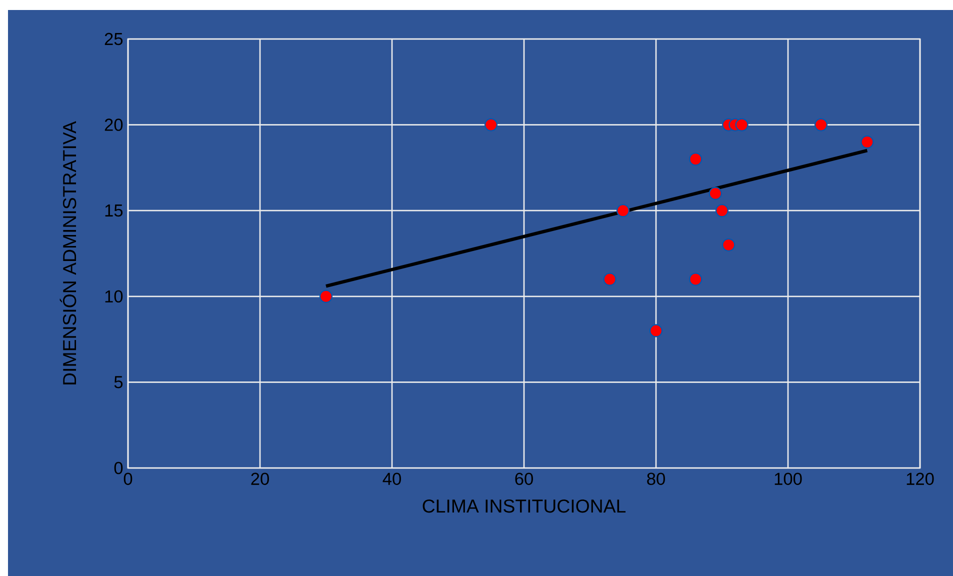 The image size is (953, 576). Describe the element at coordinates (260, 478) in the screenshot. I see `x-tick-label: 20` at that location.